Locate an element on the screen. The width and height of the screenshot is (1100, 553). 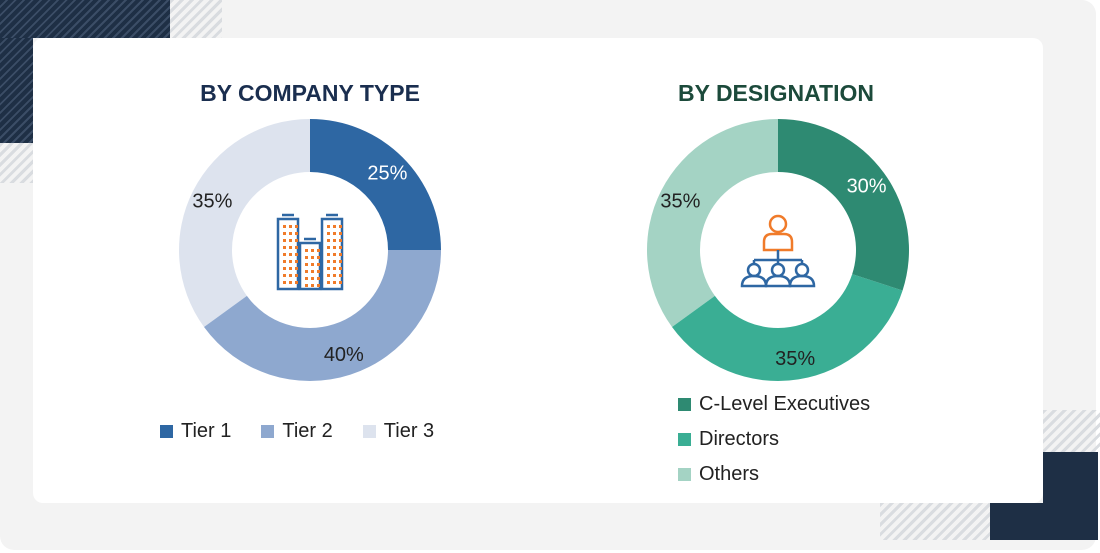
org-hierarchy-icon is located at coordinates (778, 251).